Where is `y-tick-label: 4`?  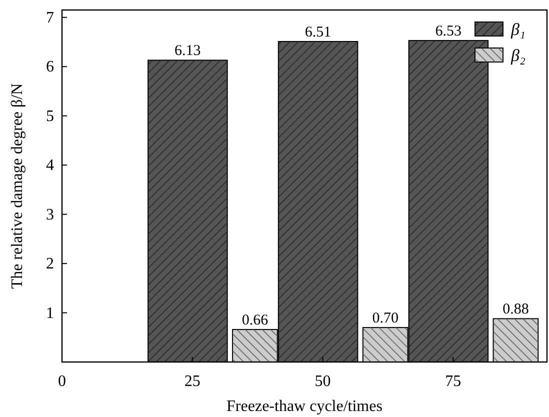
y-tick-label: 4 is located at coordinates (50, 165).